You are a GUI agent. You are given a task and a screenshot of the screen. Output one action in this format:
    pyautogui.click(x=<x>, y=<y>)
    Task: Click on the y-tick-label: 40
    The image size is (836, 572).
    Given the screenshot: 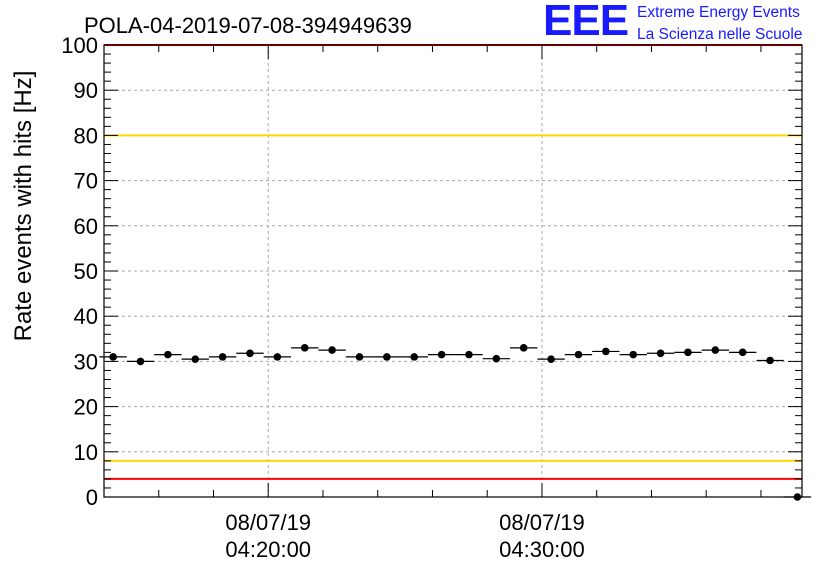 What is the action you would take?
    pyautogui.click(x=86, y=316)
    